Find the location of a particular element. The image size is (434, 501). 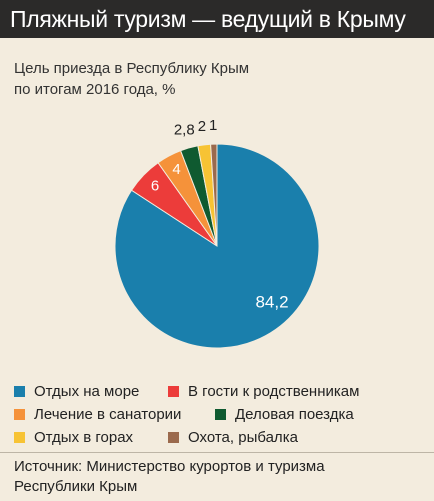

slice-relatives-value-label: 6 is located at coordinates (155, 185).